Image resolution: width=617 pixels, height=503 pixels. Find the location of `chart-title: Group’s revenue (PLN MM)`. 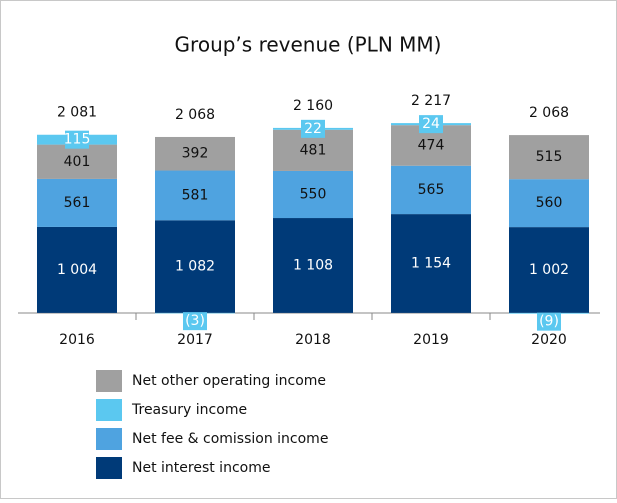

chart-title: Group’s revenue (PLN MM) is located at coordinates (308, 45).